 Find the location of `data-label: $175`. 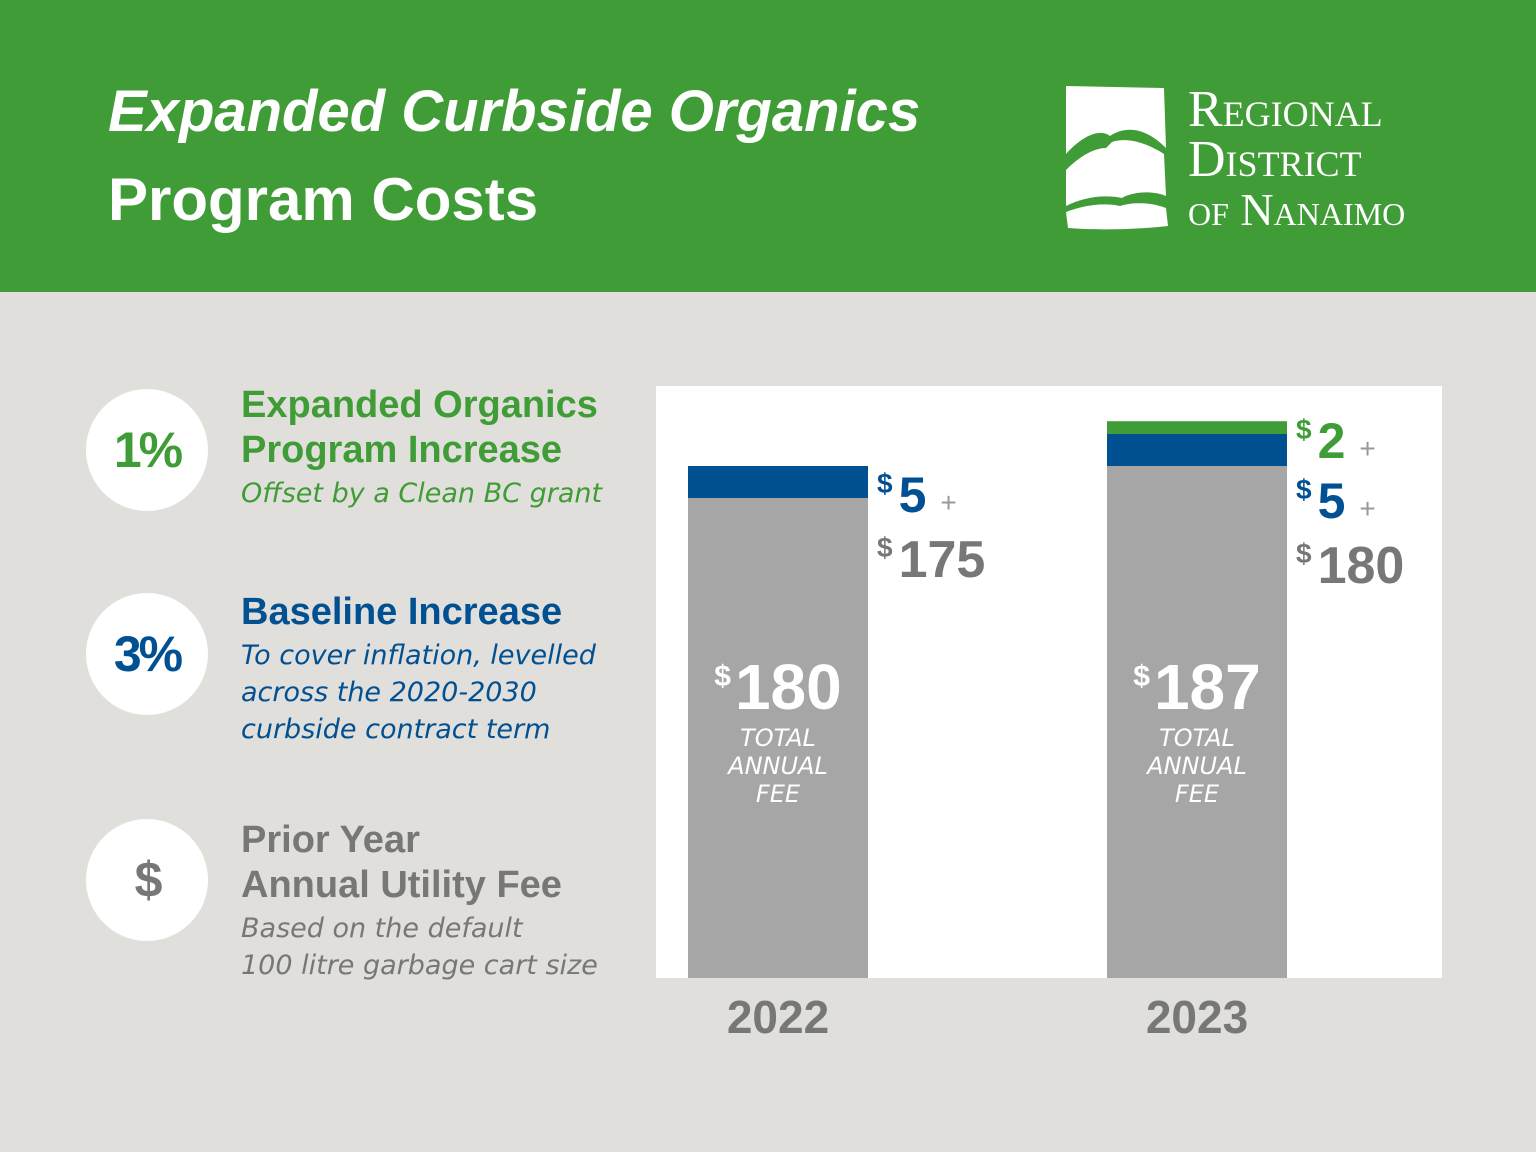

data-label: $175 is located at coordinates (931, 560).